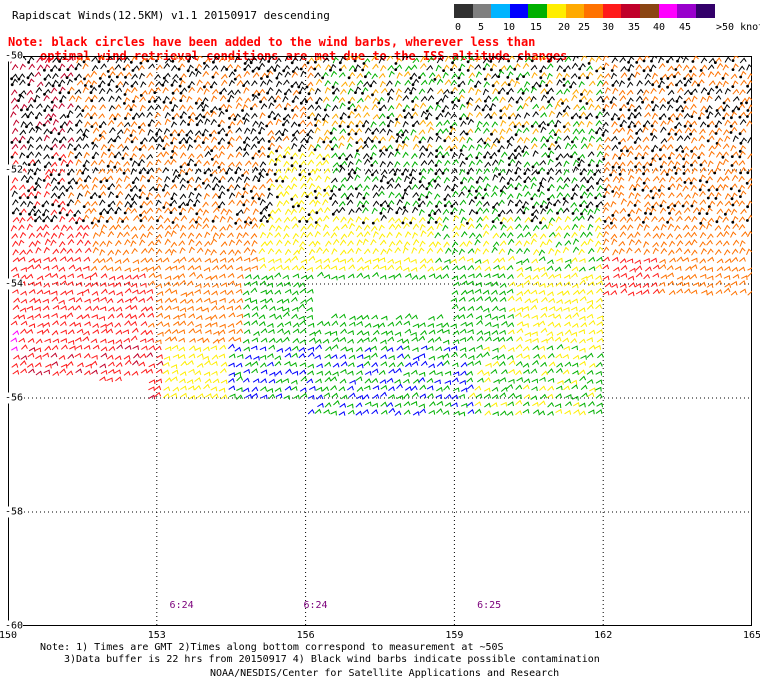 The height and width of the screenshot is (688, 760). Describe the element at coordinates (564, 27) in the screenshot. I see `scale-label: 20` at that location.